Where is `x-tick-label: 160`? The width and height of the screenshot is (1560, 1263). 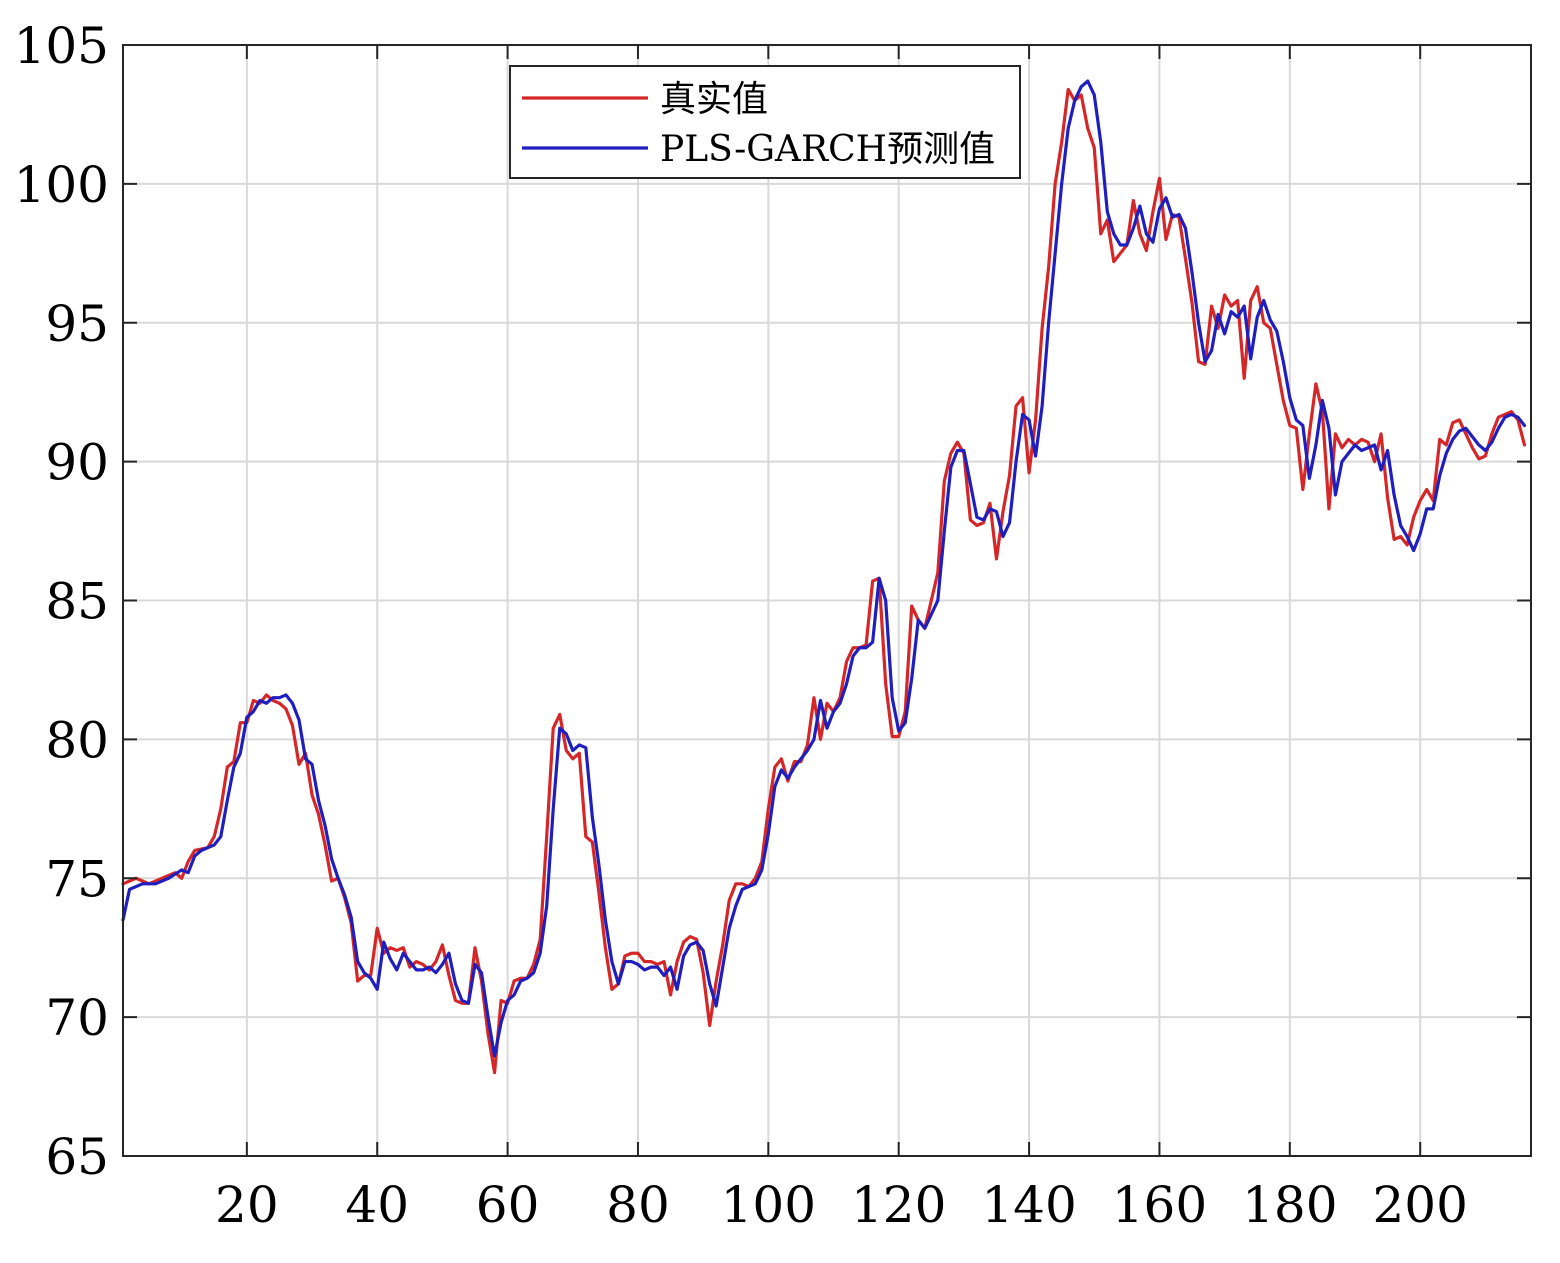 x-tick-label: 160 is located at coordinates (1159, 1205).